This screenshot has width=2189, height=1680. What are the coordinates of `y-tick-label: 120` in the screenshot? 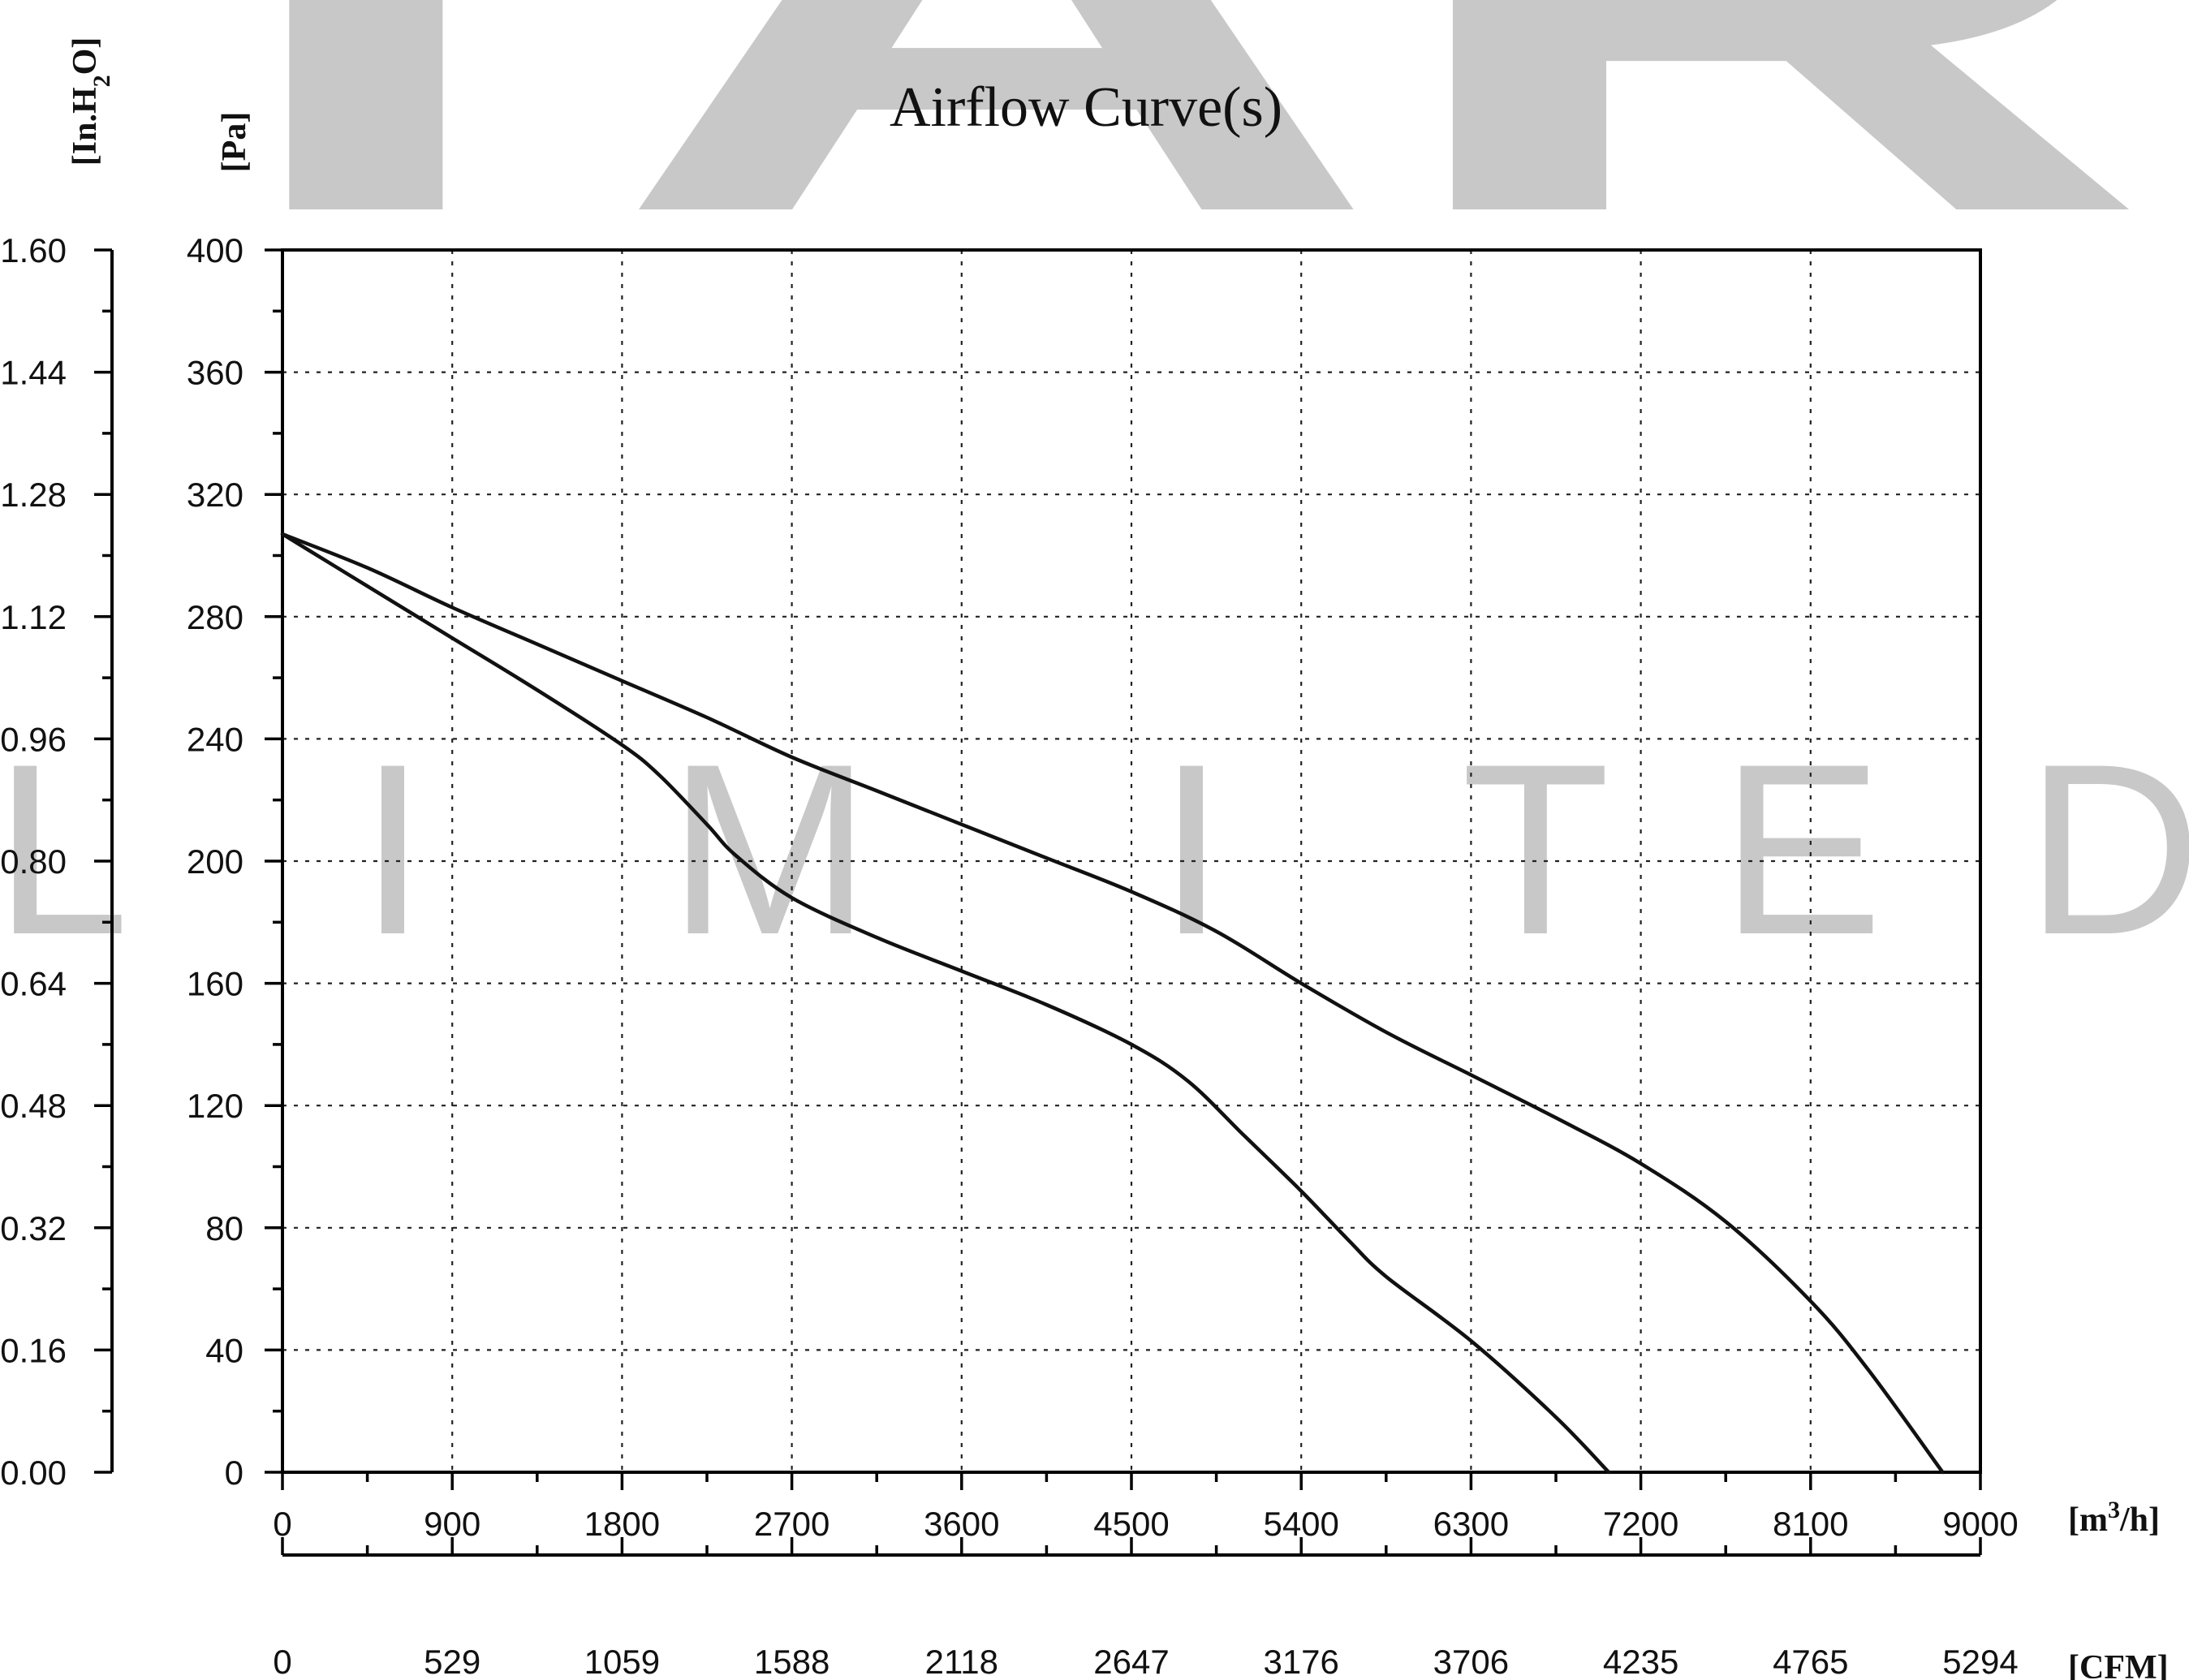 It's located at (215, 1106).